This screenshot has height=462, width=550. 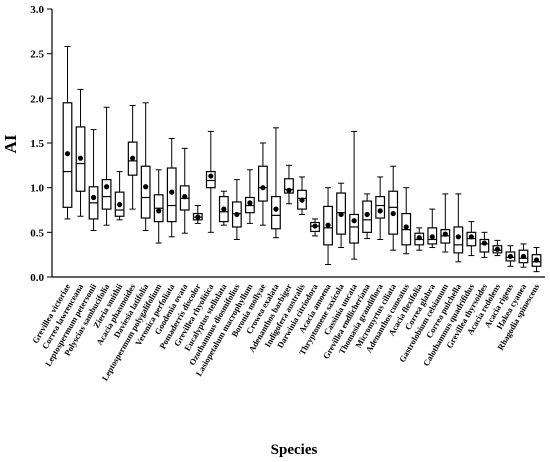 What do you see at coordinates (37, 144) in the screenshot?
I see `y-tick-label: 1.5` at bounding box center [37, 144].